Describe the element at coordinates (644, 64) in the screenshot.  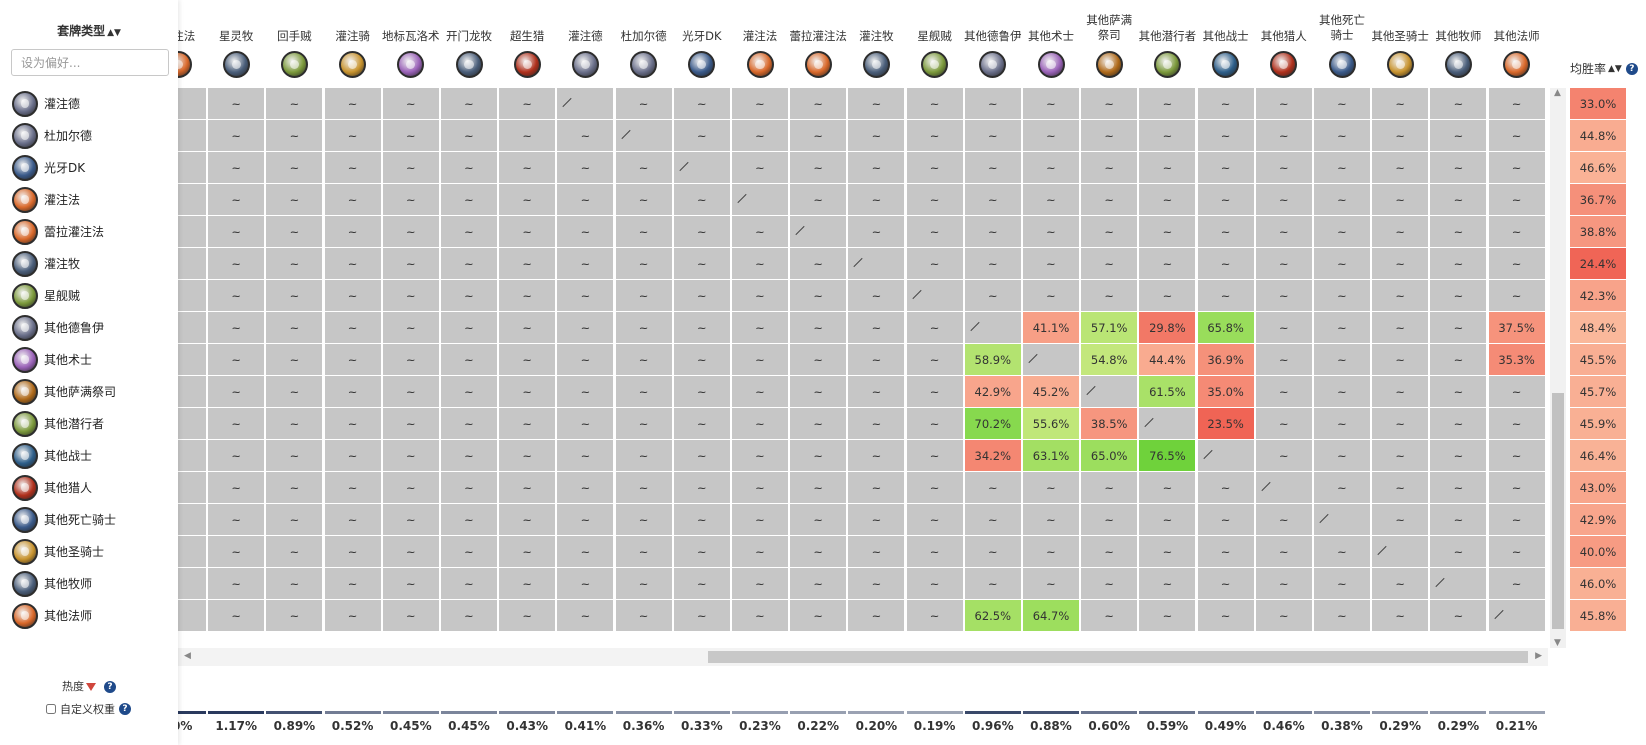
I see `druid-icon` at that location.